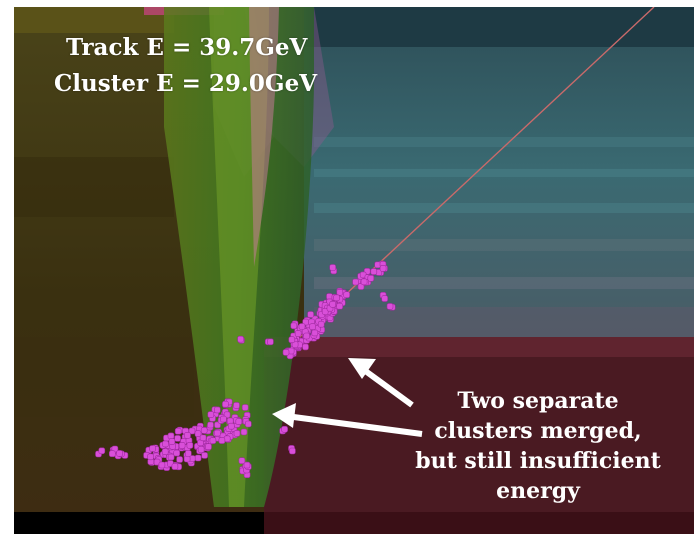 The image size is (694, 534). What do you see at coordinates (381, 383) in the screenshot?
I see `arrow-upper` at bounding box center [381, 383].